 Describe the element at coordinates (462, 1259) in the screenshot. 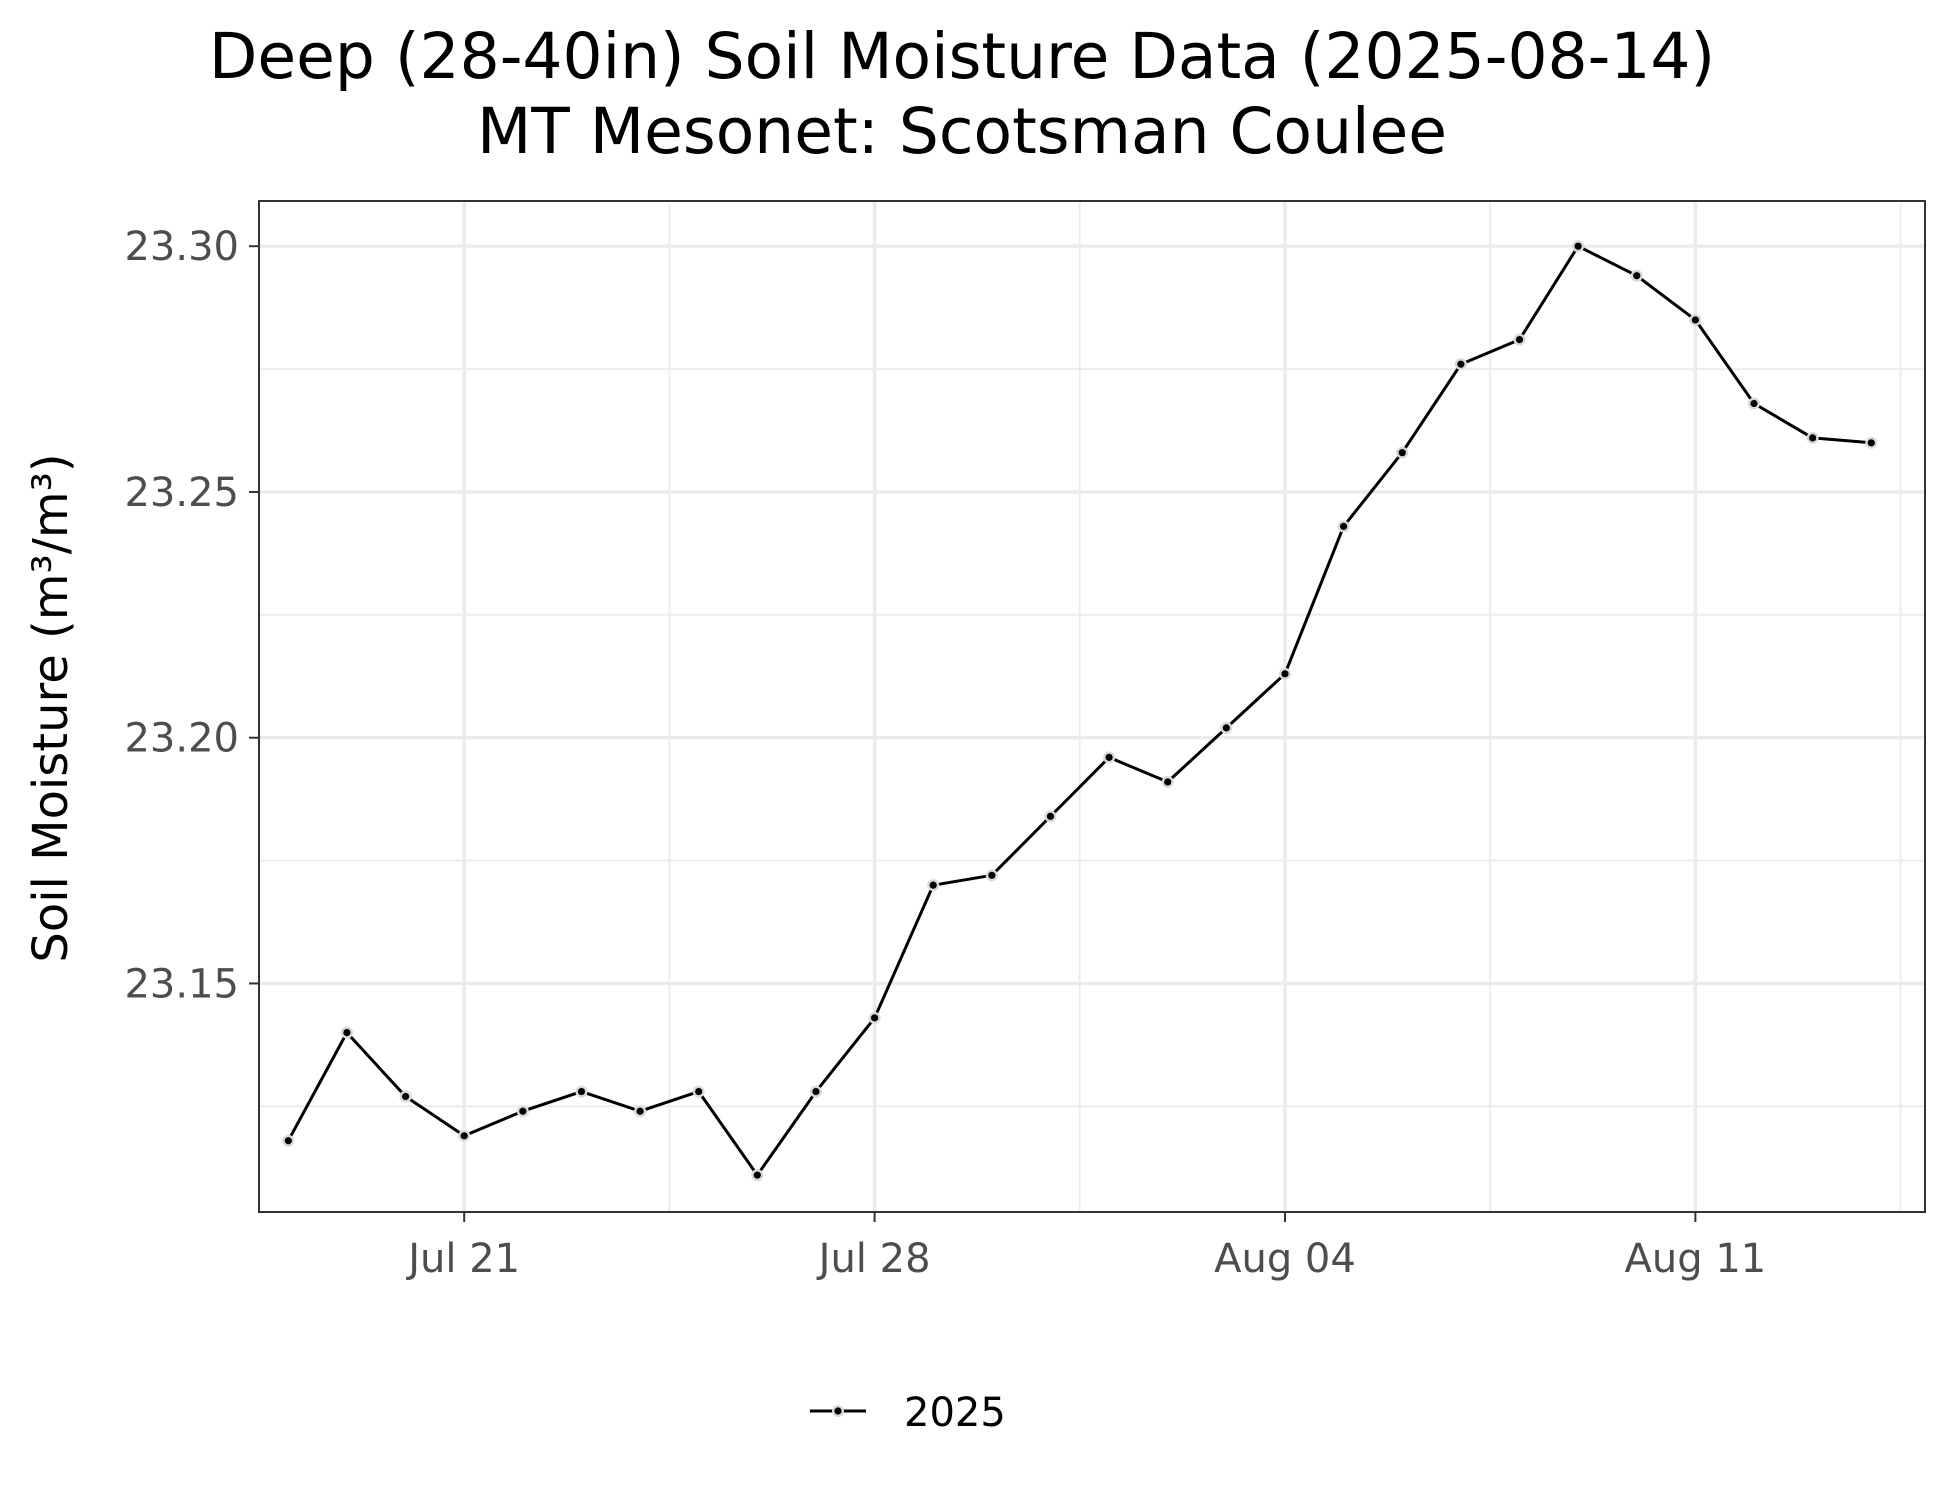

I see `x-tick-label: Jul 21` at that location.